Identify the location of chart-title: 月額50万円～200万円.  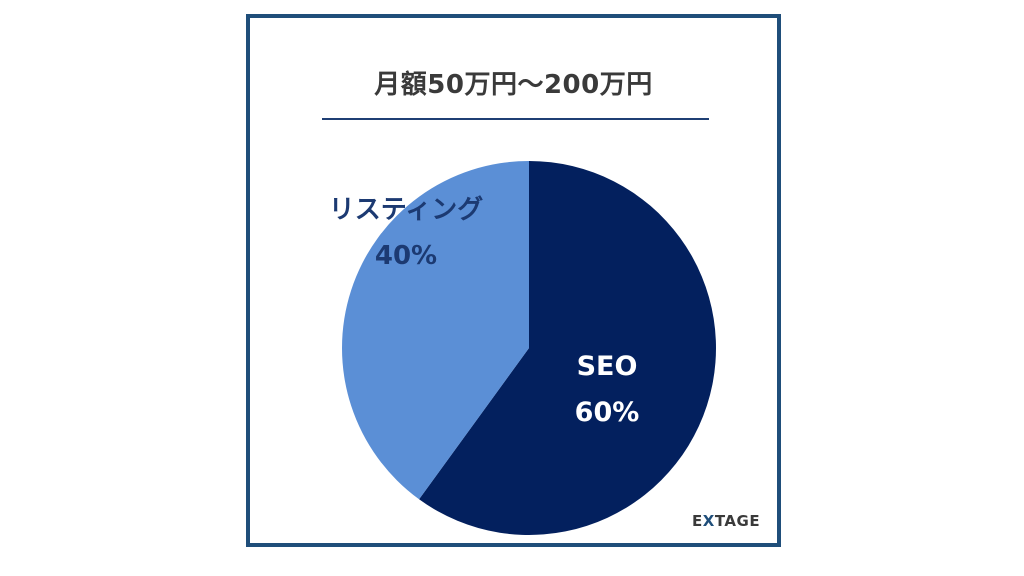
(513, 85).